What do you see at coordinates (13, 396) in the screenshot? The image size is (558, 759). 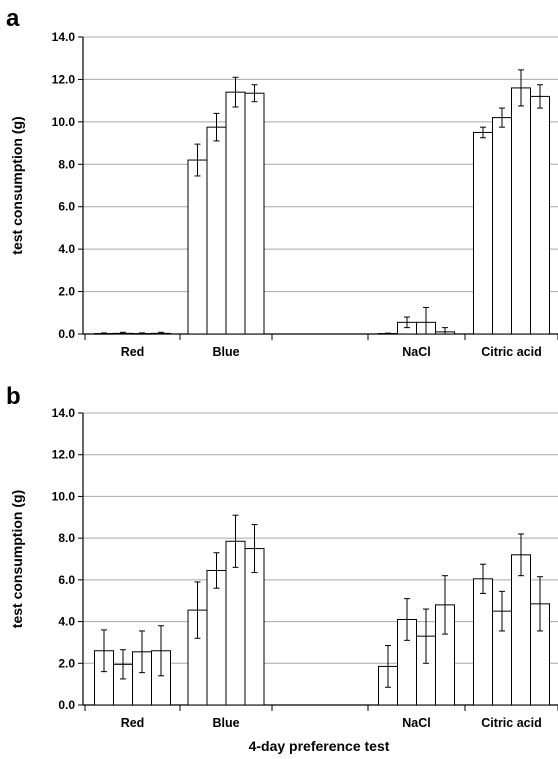 I see `panel-letter: b` at bounding box center [13, 396].